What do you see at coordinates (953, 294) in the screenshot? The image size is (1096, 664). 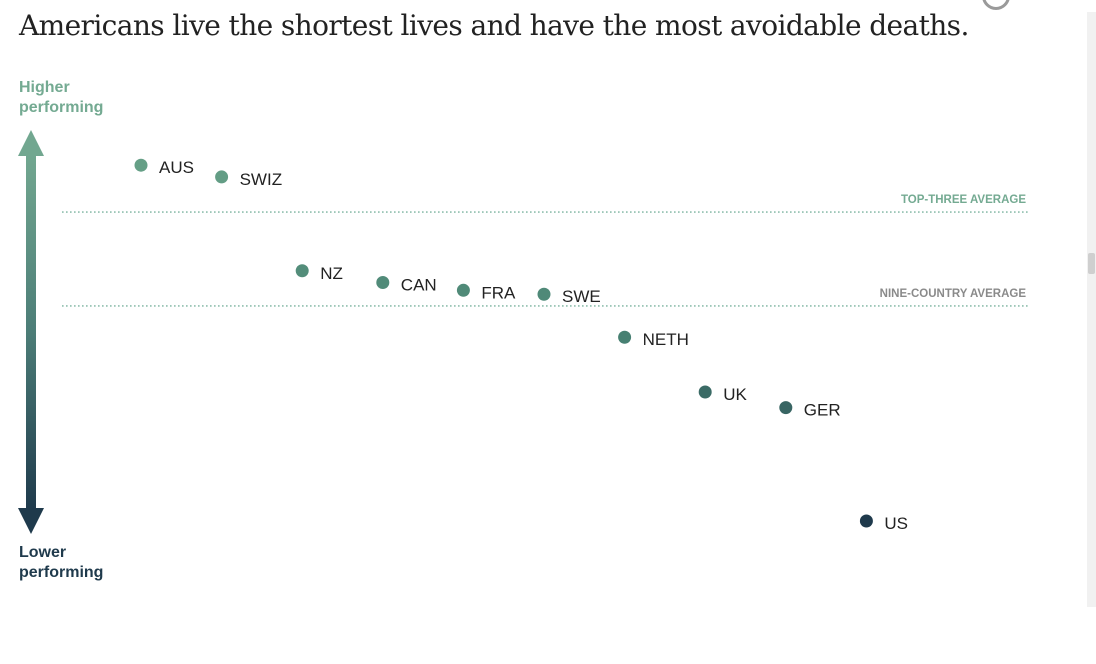 I see `reference-line-label-1: NINE-COUNTRY AVERAGE` at bounding box center [953, 294].